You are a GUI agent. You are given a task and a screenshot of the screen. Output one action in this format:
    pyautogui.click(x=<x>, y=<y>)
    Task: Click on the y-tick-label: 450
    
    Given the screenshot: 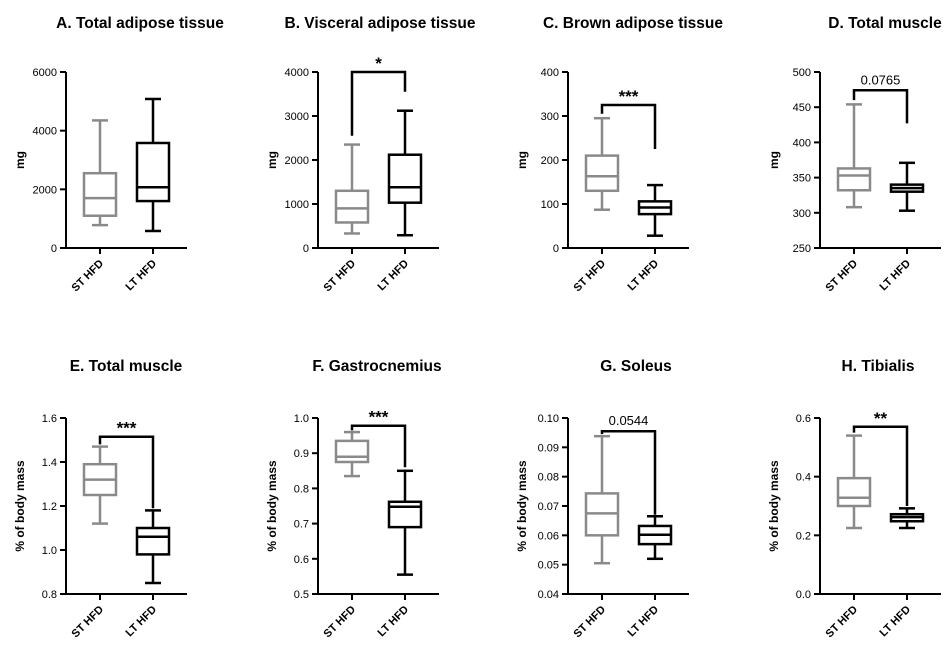 What is the action you would take?
    pyautogui.click(x=802, y=108)
    